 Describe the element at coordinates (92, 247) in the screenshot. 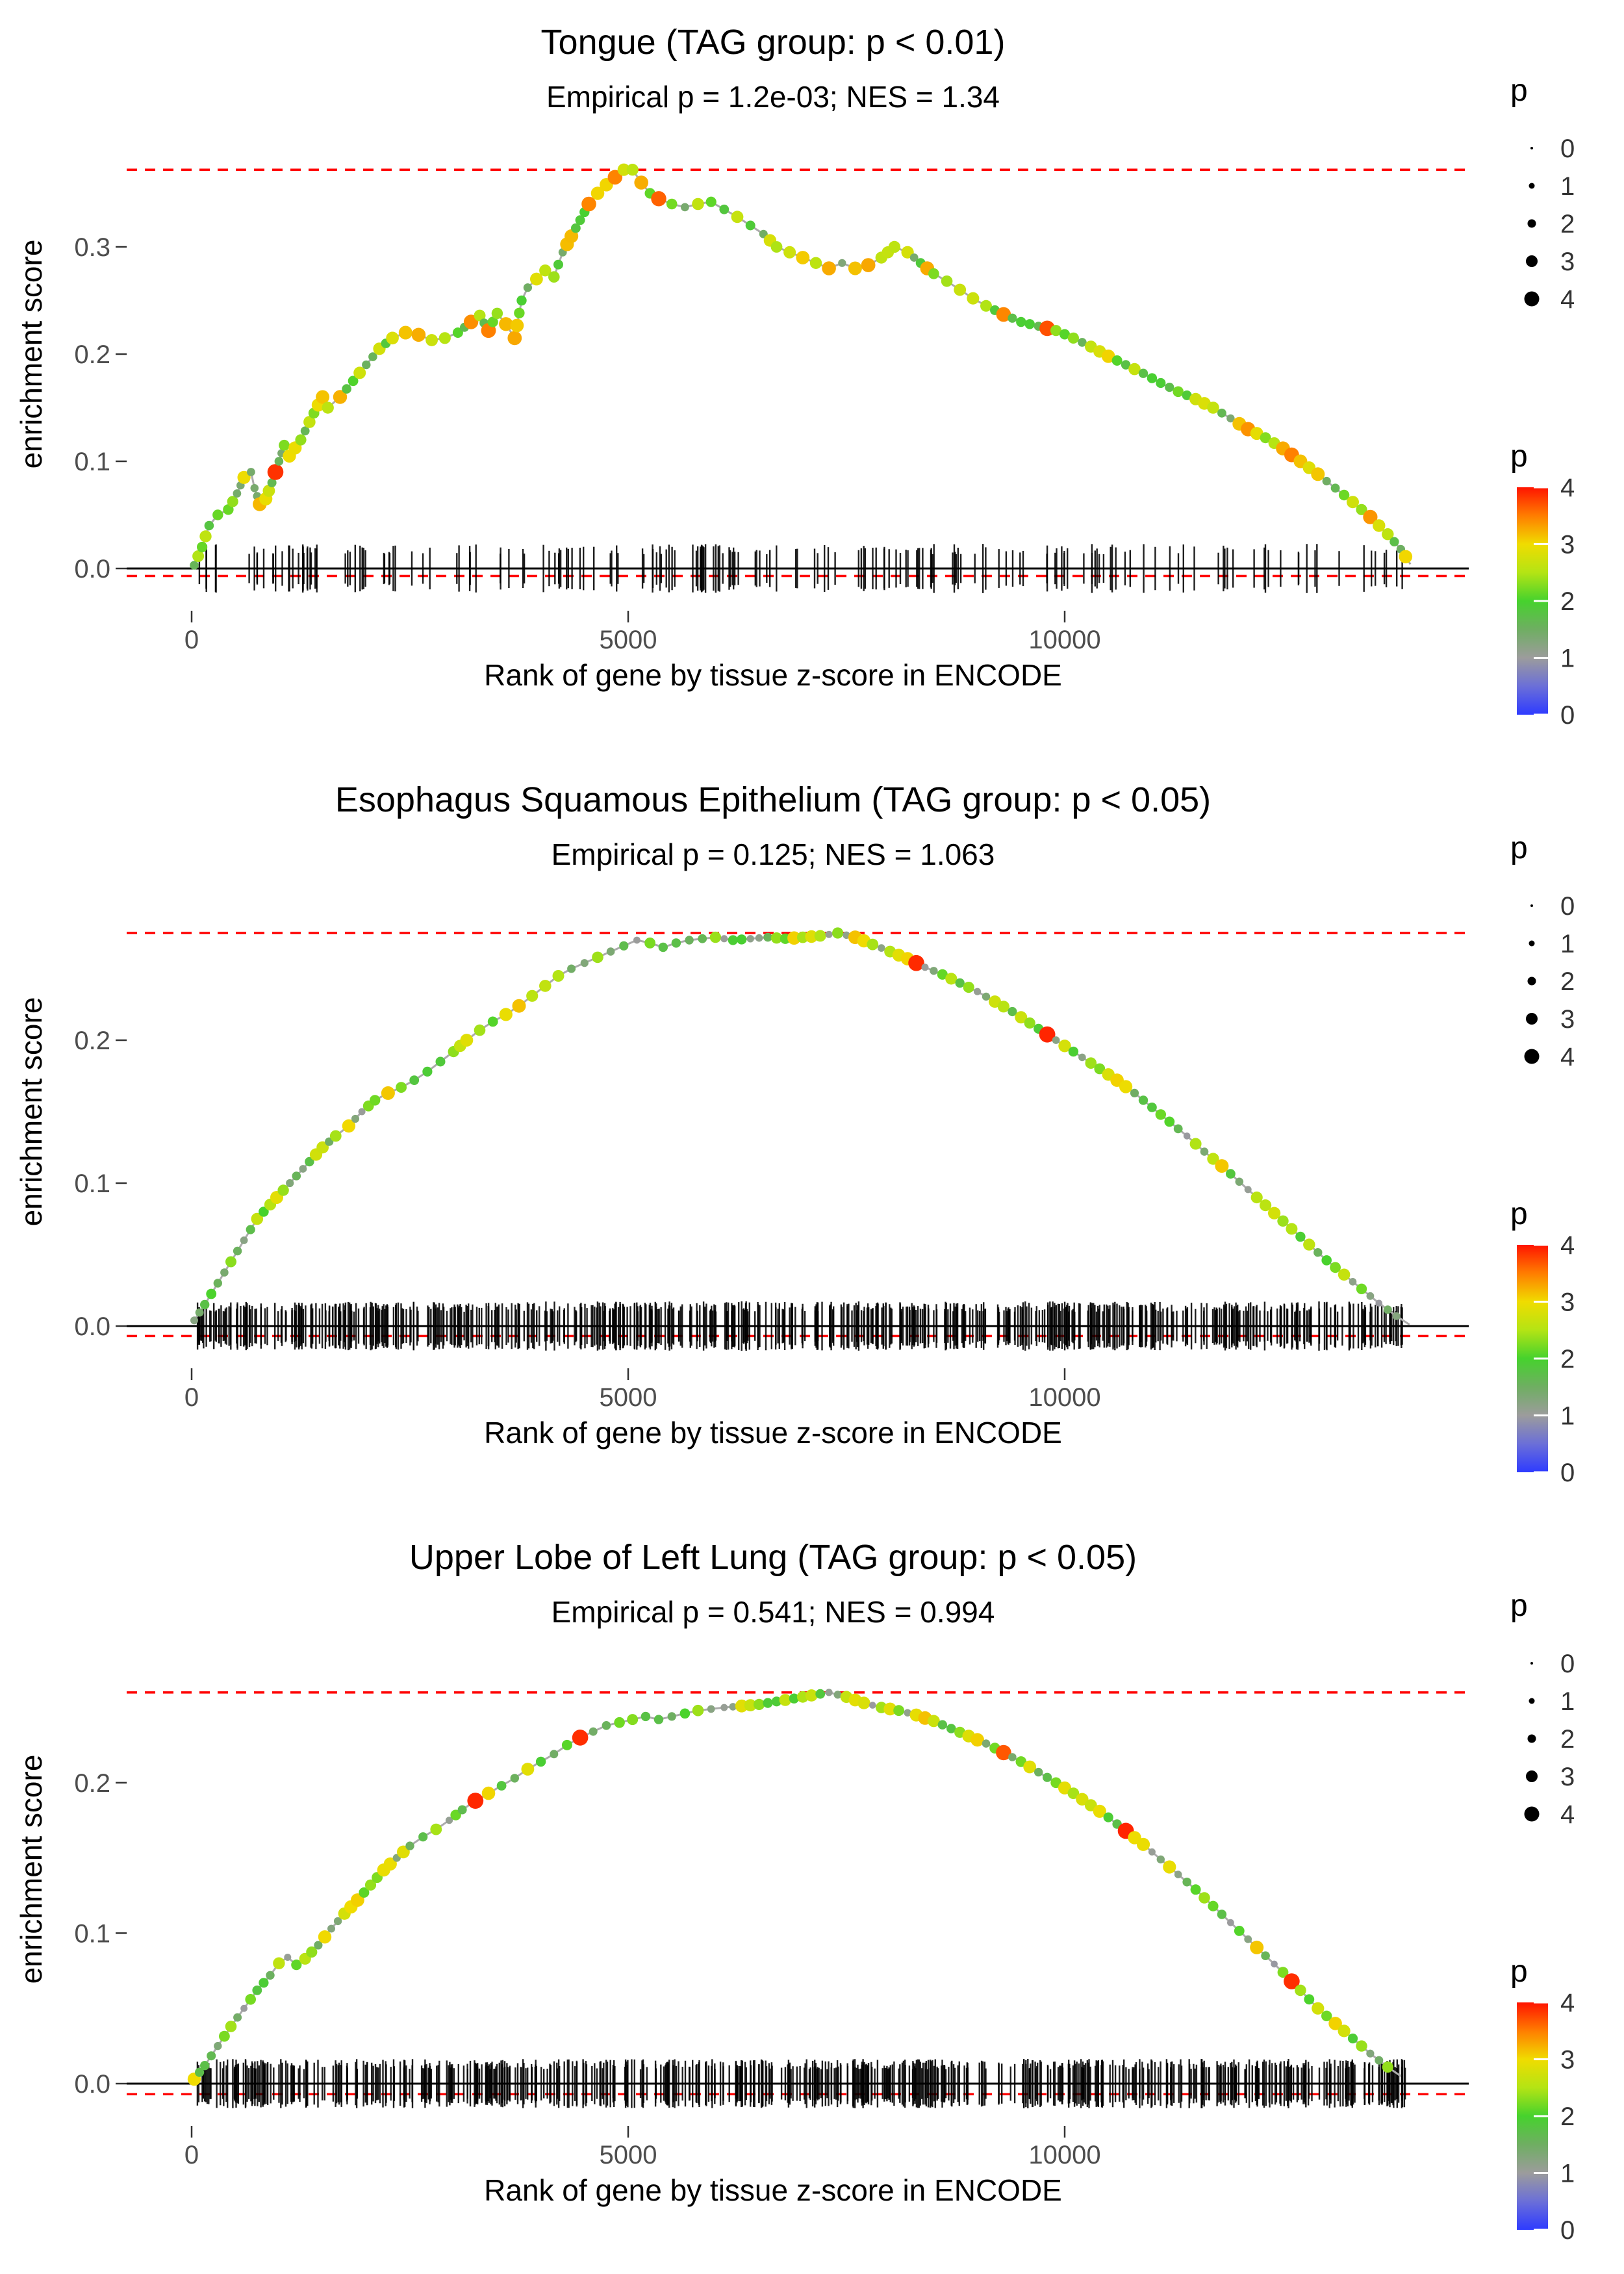

I see `svg-text: 0.3` at that location.